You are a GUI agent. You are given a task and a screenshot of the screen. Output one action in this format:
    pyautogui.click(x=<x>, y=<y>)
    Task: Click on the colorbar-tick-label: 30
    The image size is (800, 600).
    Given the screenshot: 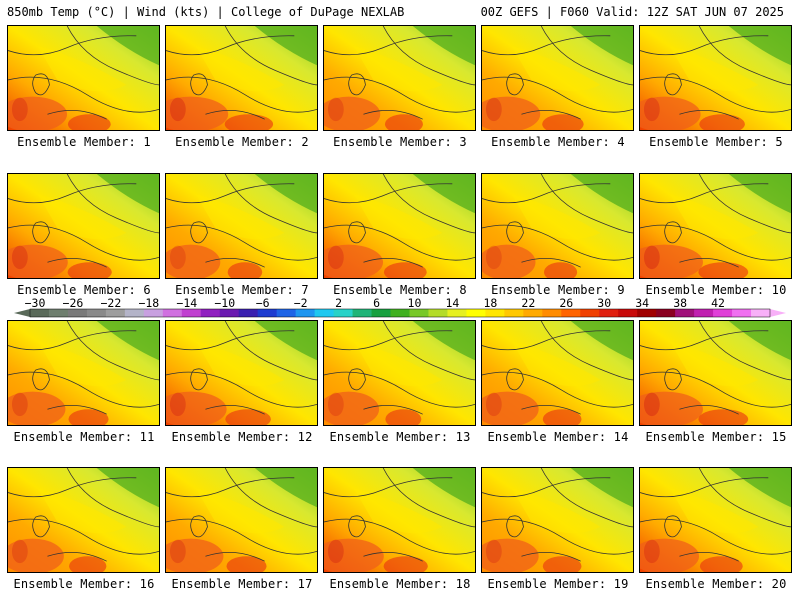 What is the action you would take?
    pyautogui.click(x=604, y=303)
    